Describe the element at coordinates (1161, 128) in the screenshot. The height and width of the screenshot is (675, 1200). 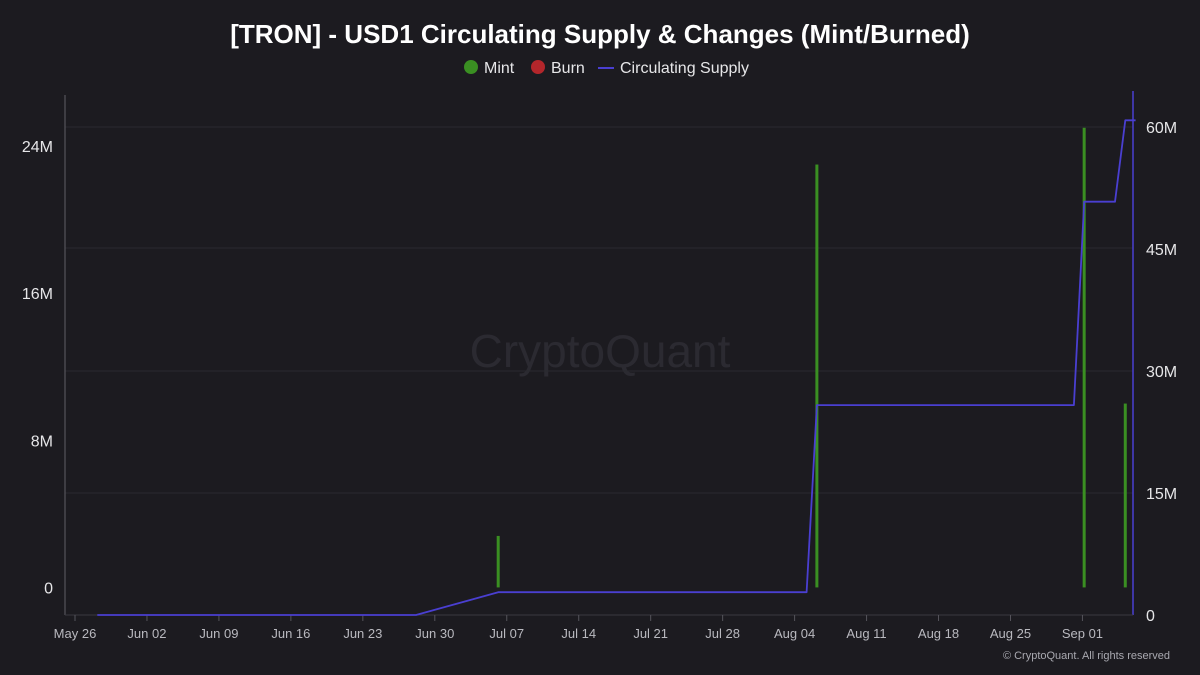
I see `right-tick-label: 60M` at that location.